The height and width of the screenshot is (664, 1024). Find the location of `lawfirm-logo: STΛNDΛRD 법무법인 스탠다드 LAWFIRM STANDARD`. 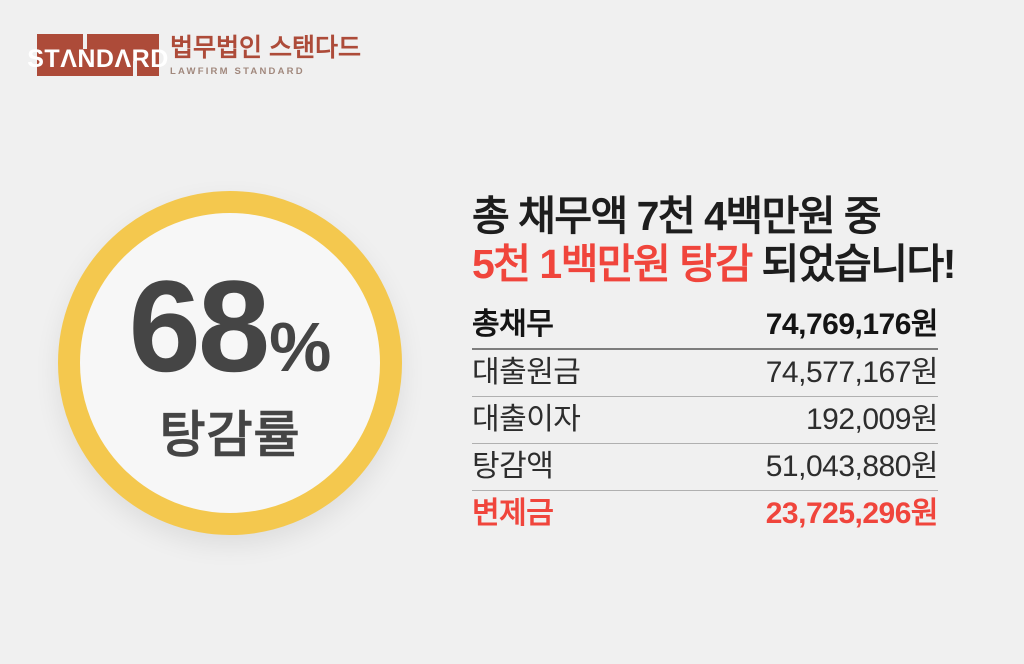

lawfirm-logo: STΛNDΛRD 법무법인 스탠다드 LAWFIRM STANDARD is located at coordinates (194, 55).